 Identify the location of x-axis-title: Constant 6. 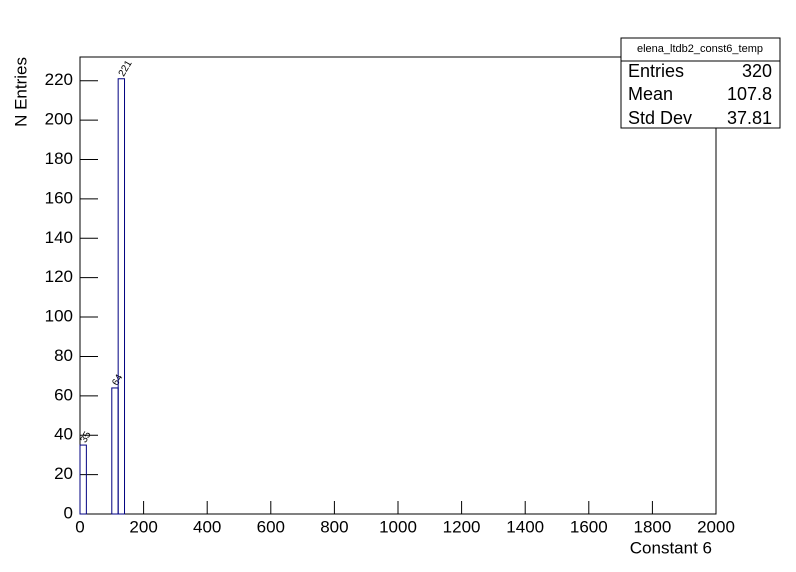
(671, 547).